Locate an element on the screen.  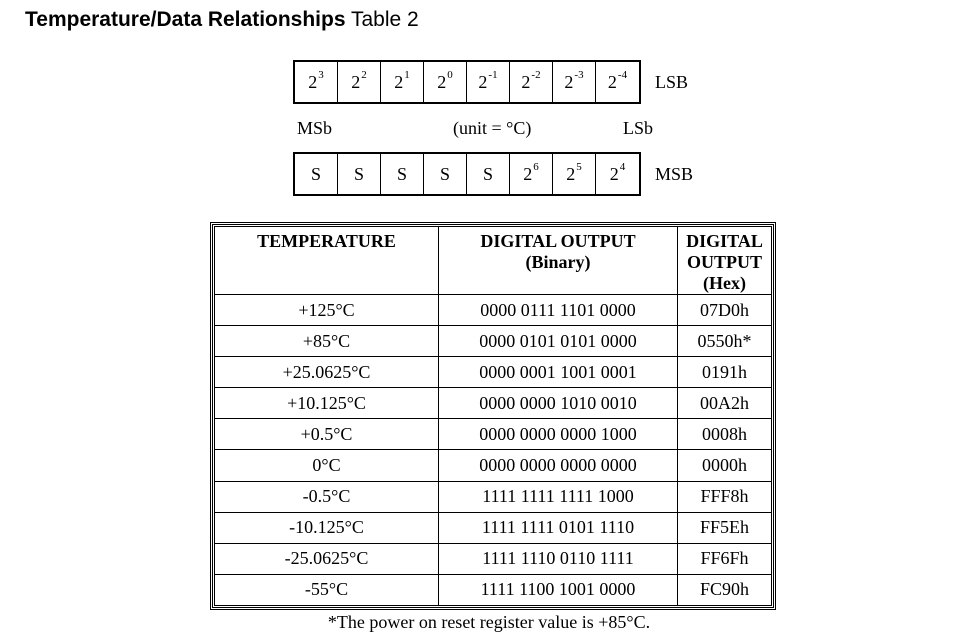
bit-exponent: 2 is located at coordinates (364, 75).